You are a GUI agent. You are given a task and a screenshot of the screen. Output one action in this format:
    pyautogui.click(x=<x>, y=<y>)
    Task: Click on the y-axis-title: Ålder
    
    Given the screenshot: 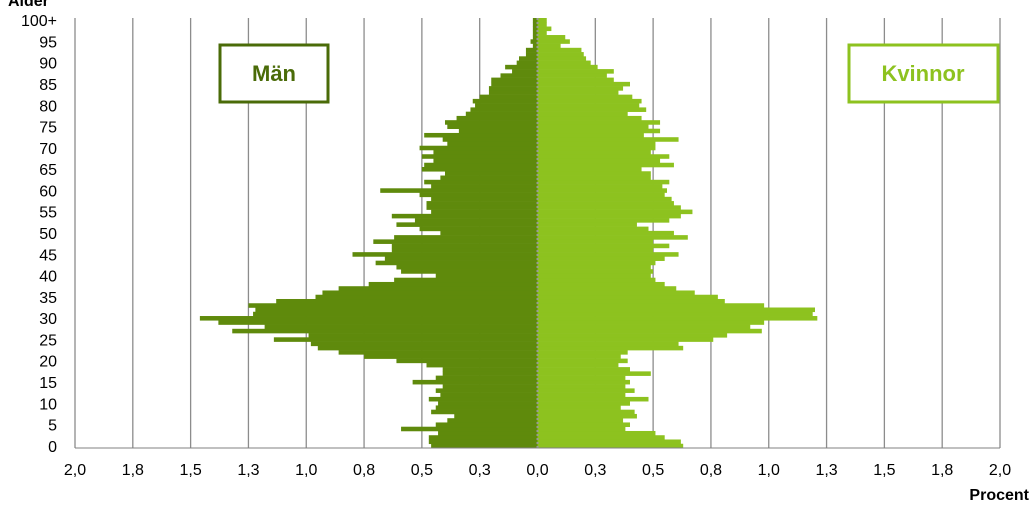 What is the action you would take?
    pyautogui.click(x=28, y=5)
    